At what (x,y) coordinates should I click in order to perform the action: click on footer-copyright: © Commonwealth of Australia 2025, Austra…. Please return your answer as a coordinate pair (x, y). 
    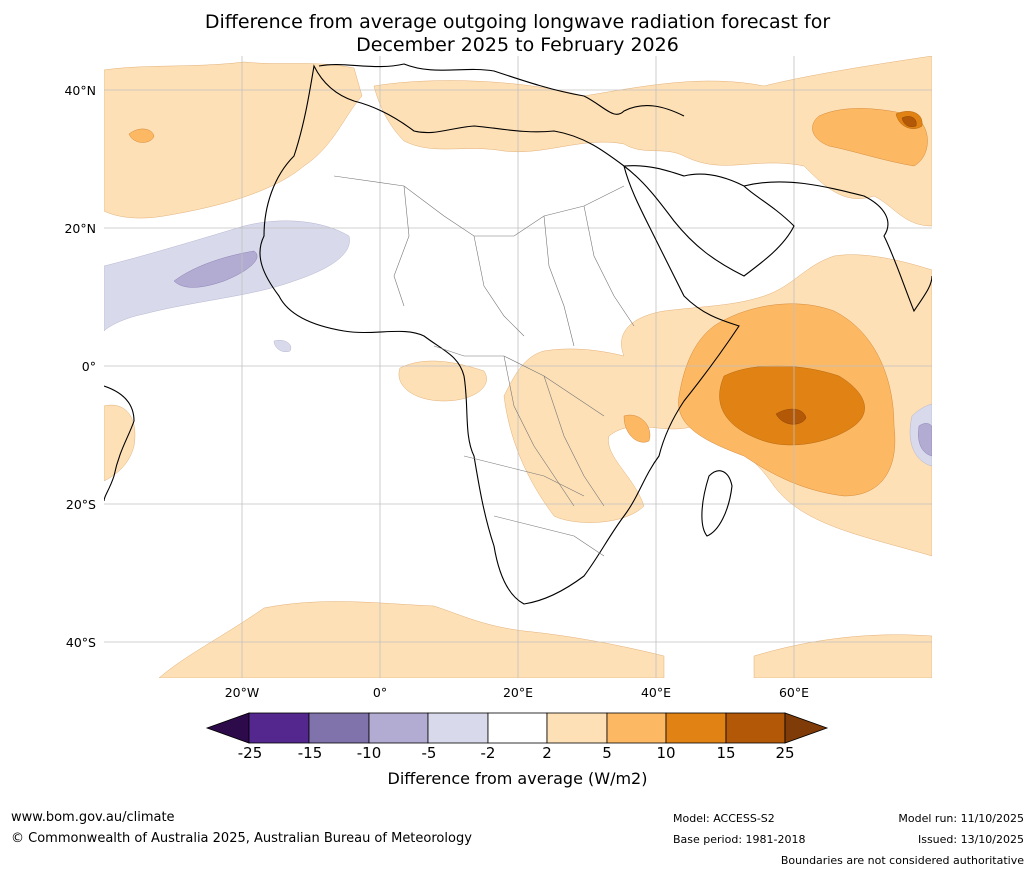
    Looking at the image, I should click on (241, 838).